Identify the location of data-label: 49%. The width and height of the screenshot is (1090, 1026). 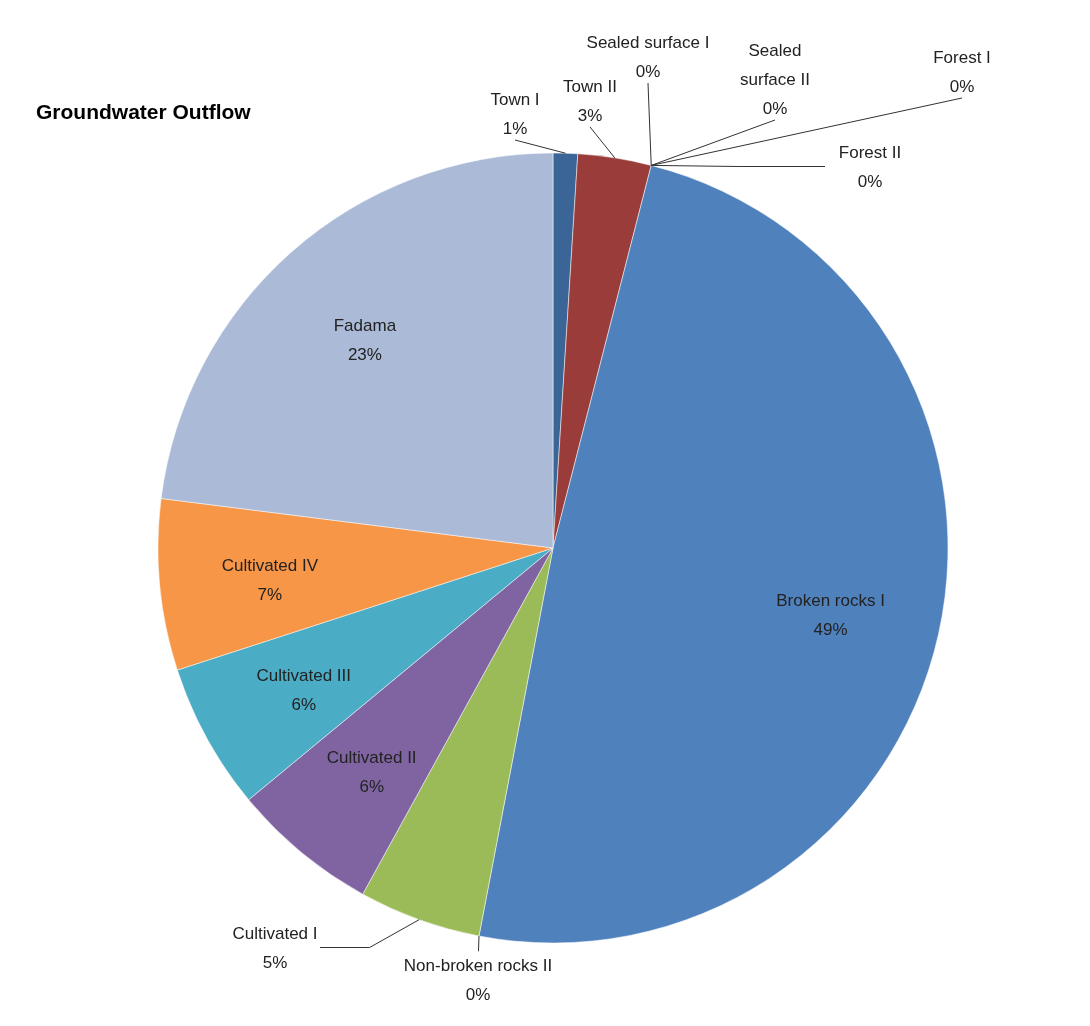
(830, 630).